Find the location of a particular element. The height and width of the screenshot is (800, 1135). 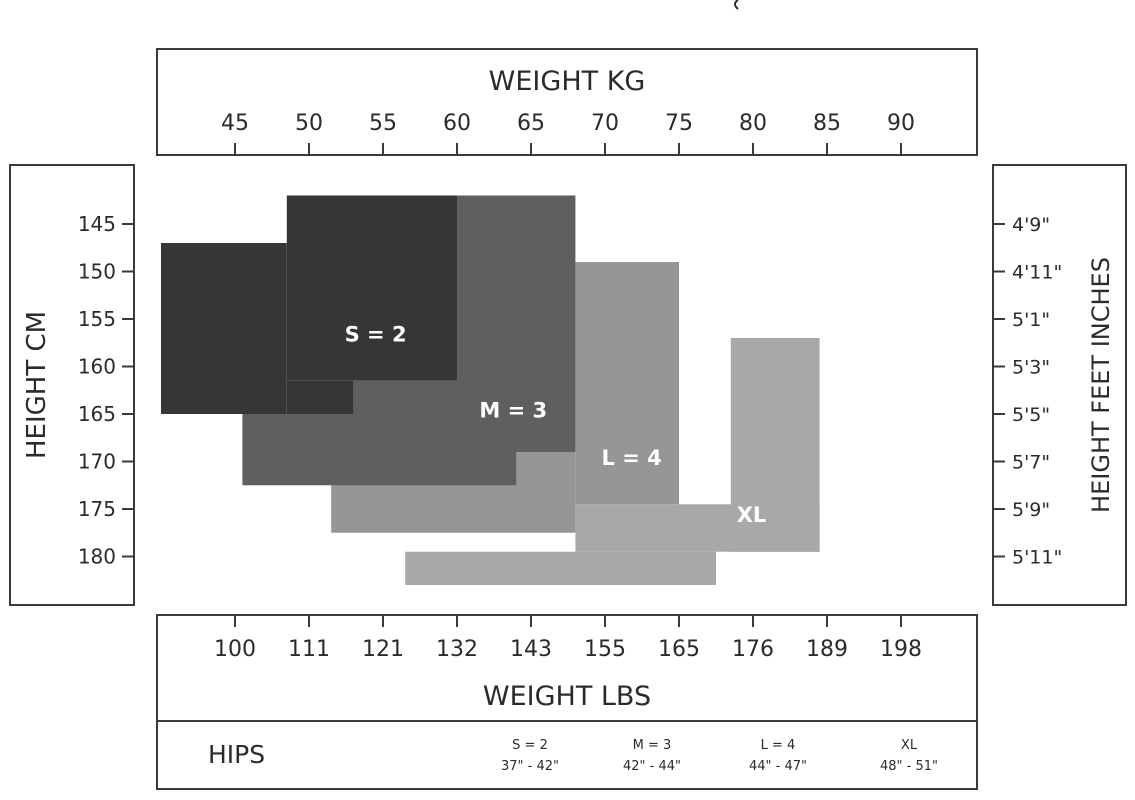

right-tick-label: 5'5" is located at coordinates (1031, 415).